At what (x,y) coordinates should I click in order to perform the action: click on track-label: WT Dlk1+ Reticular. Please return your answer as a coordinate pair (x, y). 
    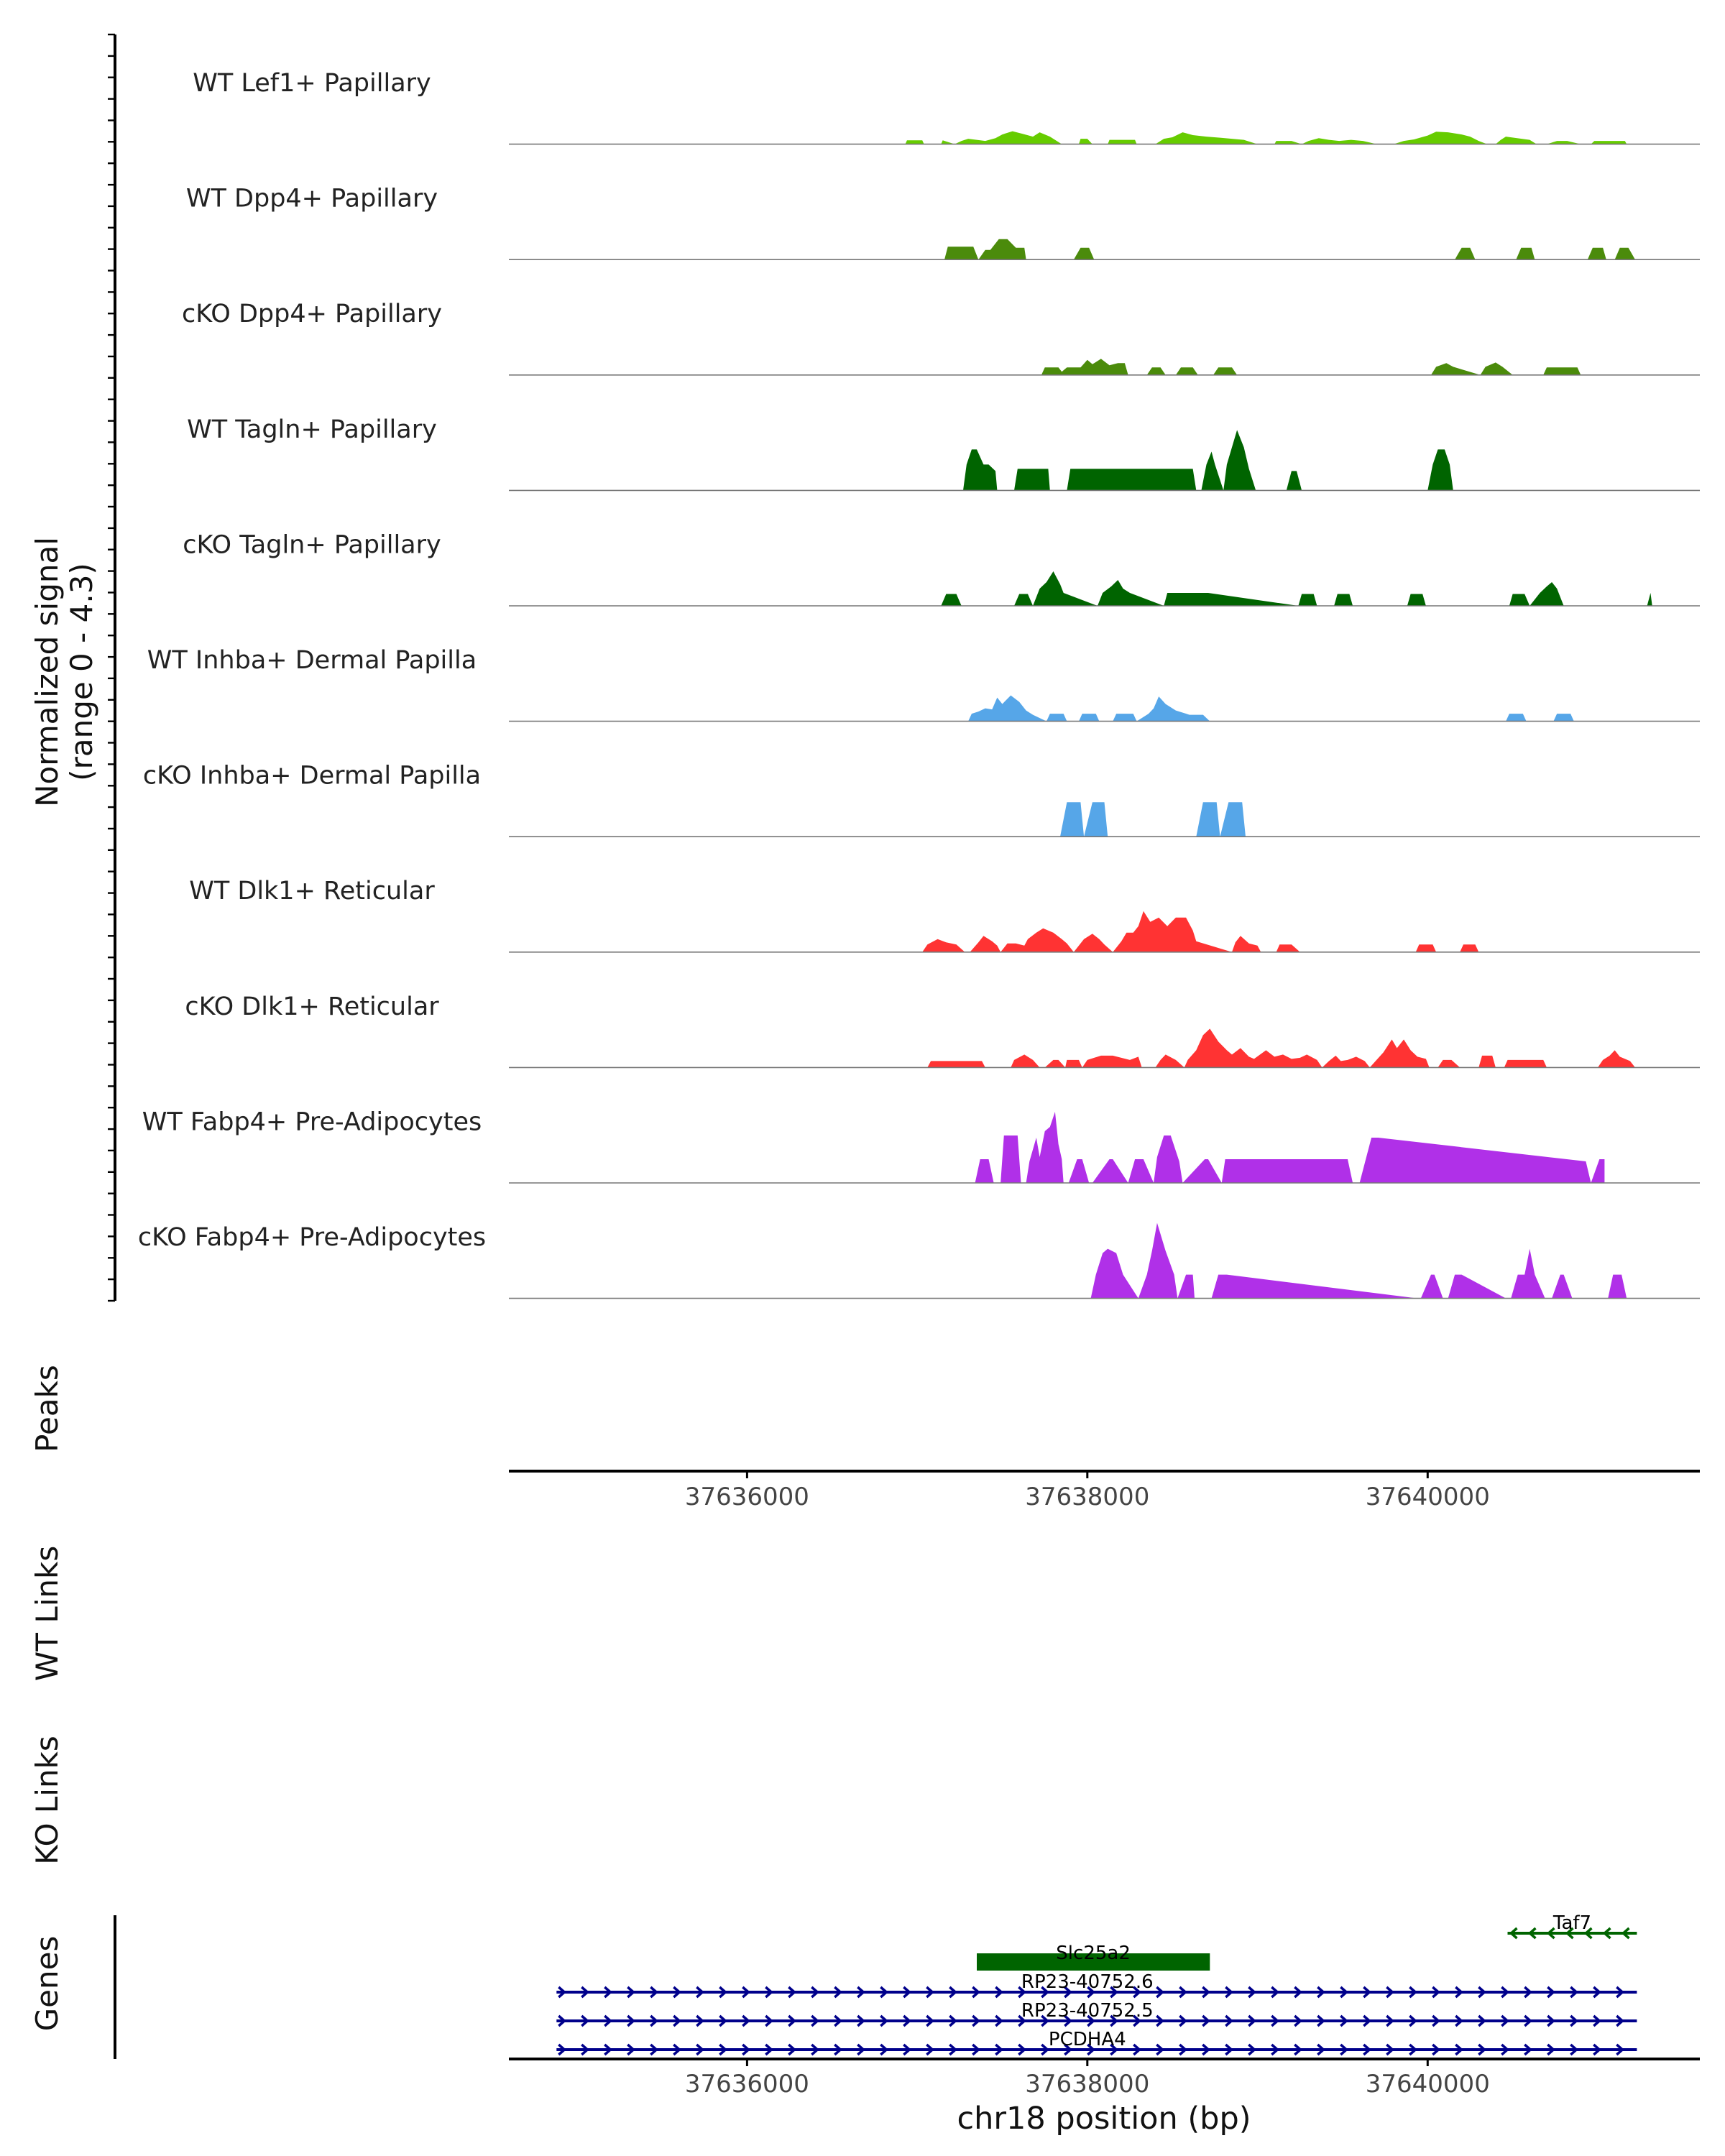
    Looking at the image, I should click on (312, 891).